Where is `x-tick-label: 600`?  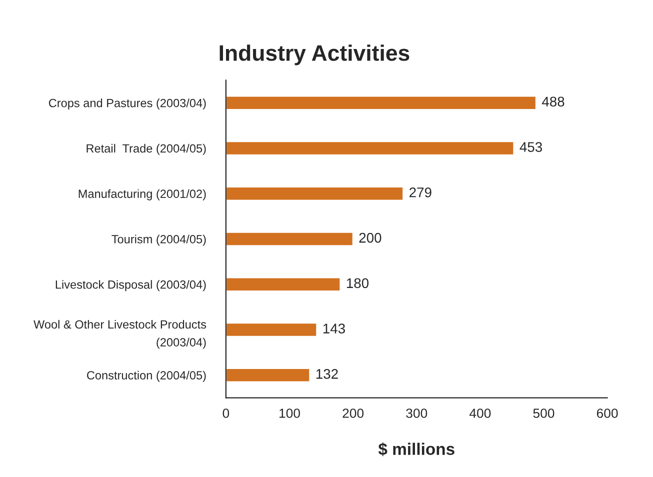
x-tick-label: 600 is located at coordinates (607, 413).